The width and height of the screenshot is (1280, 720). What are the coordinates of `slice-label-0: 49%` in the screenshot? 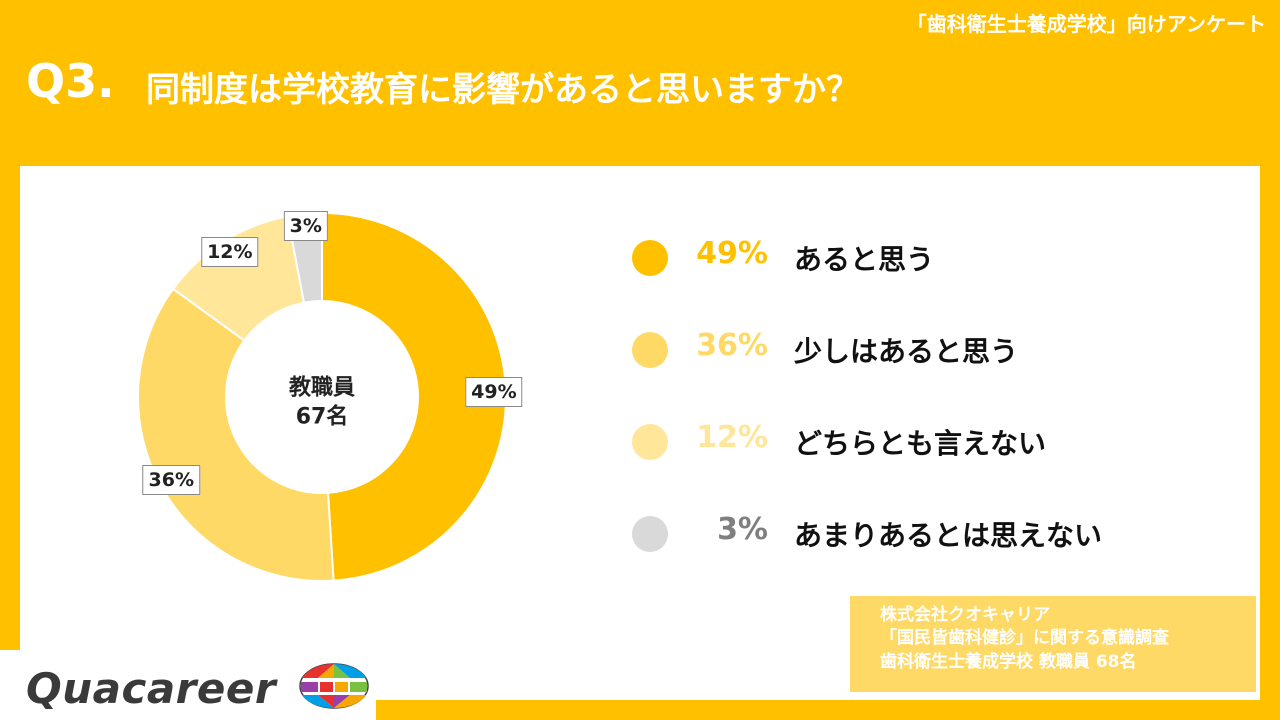 It's located at (494, 391).